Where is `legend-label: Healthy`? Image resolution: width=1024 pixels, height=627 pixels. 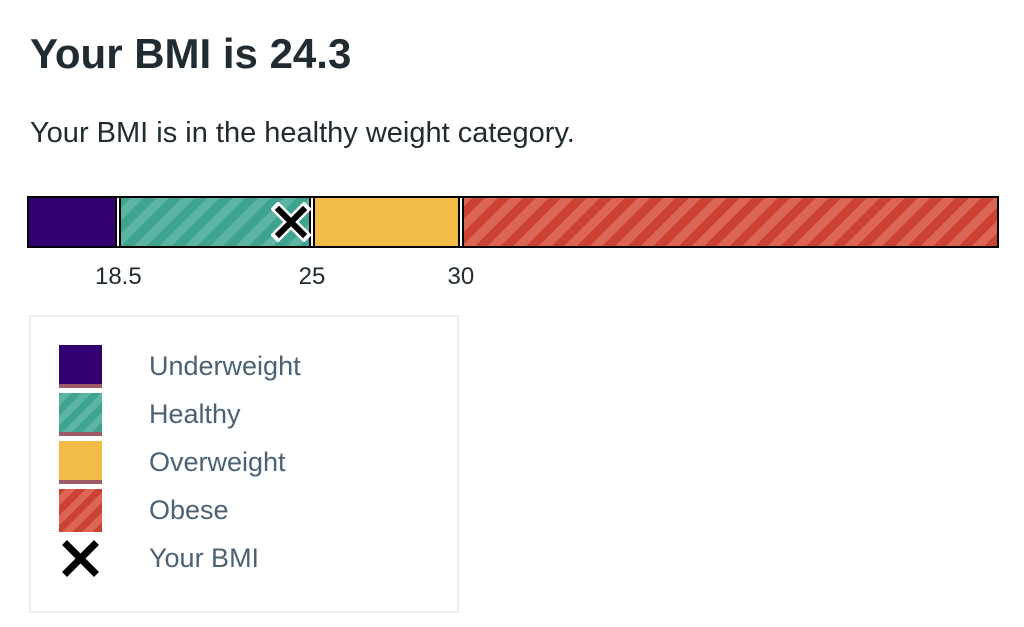
legend-label: Healthy is located at coordinates (195, 414).